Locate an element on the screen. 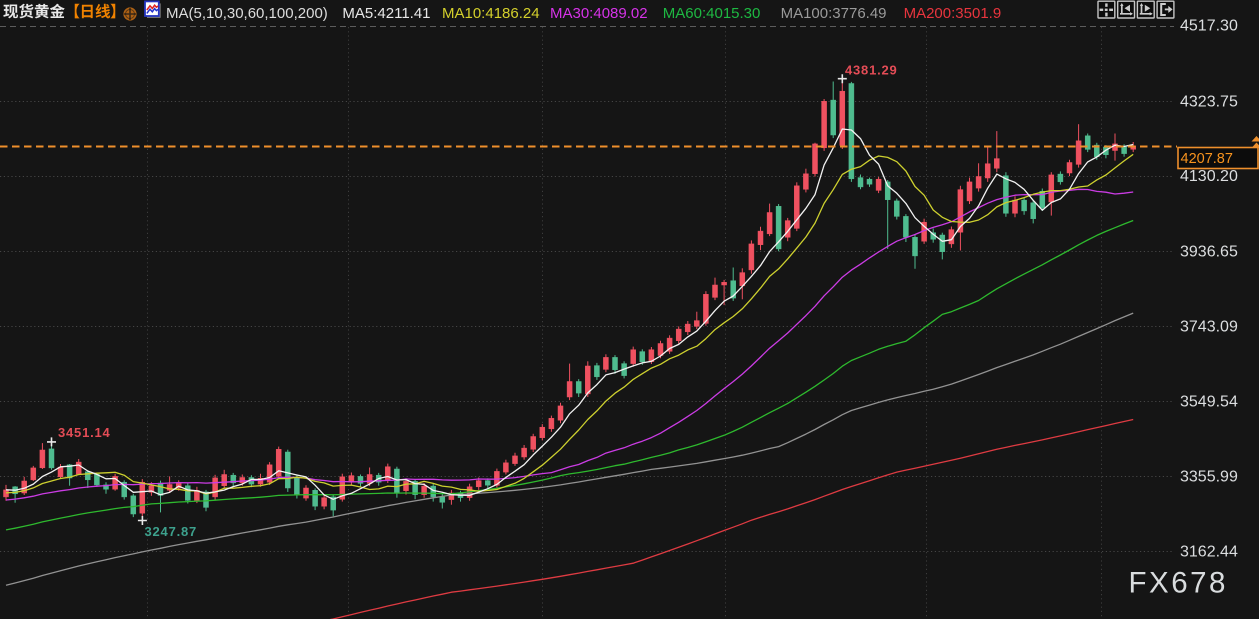  svg-text: MA60:4015.30 is located at coordinates (712, 13).